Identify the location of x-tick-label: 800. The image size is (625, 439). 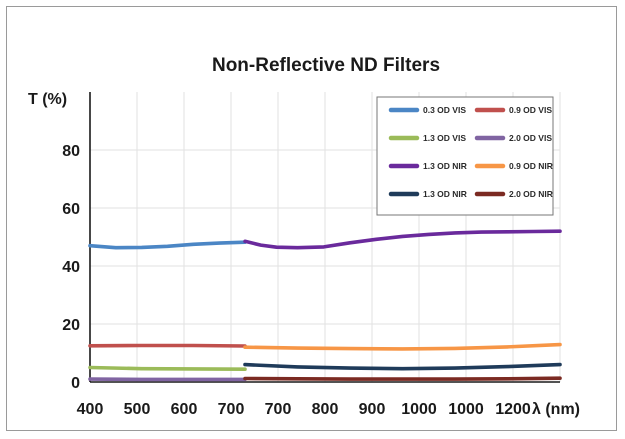
(325, 409).